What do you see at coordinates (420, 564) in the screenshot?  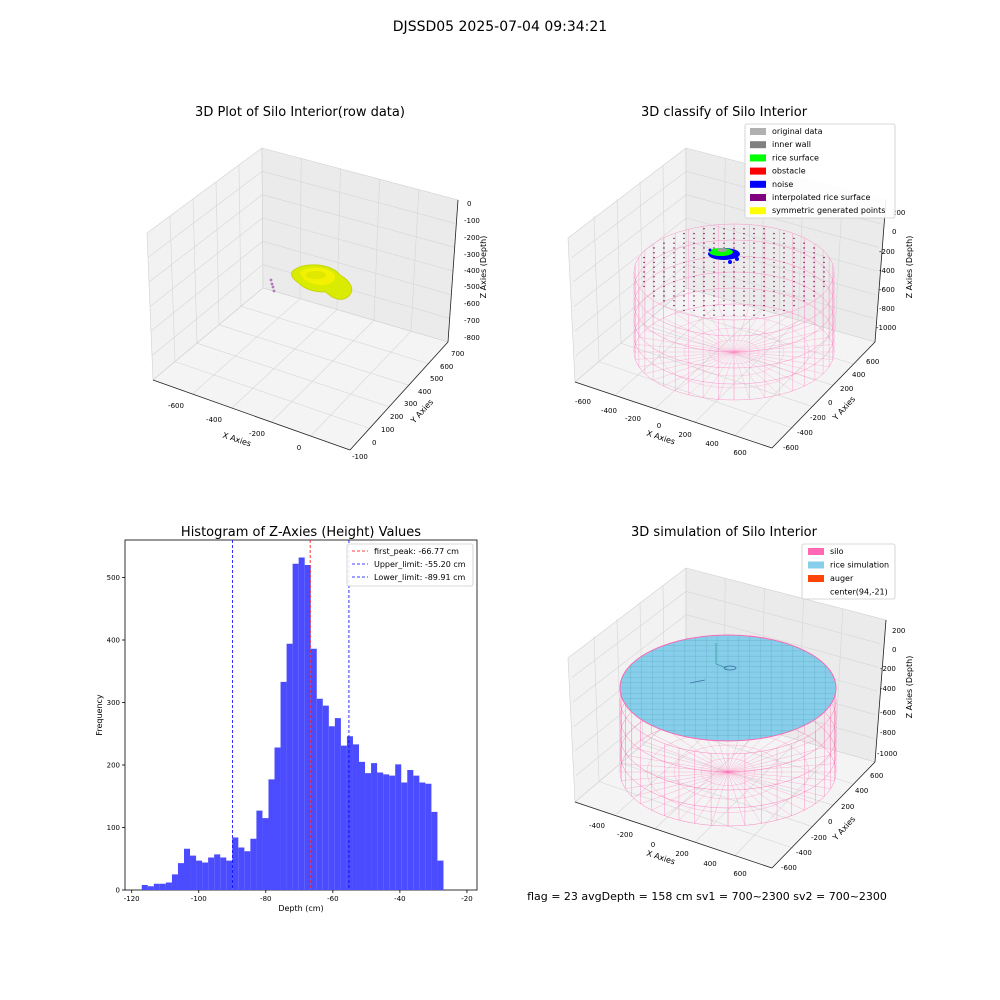 I see `legend-label: Upper_limit: -55.20 cm` at bounding box center [420, 564].